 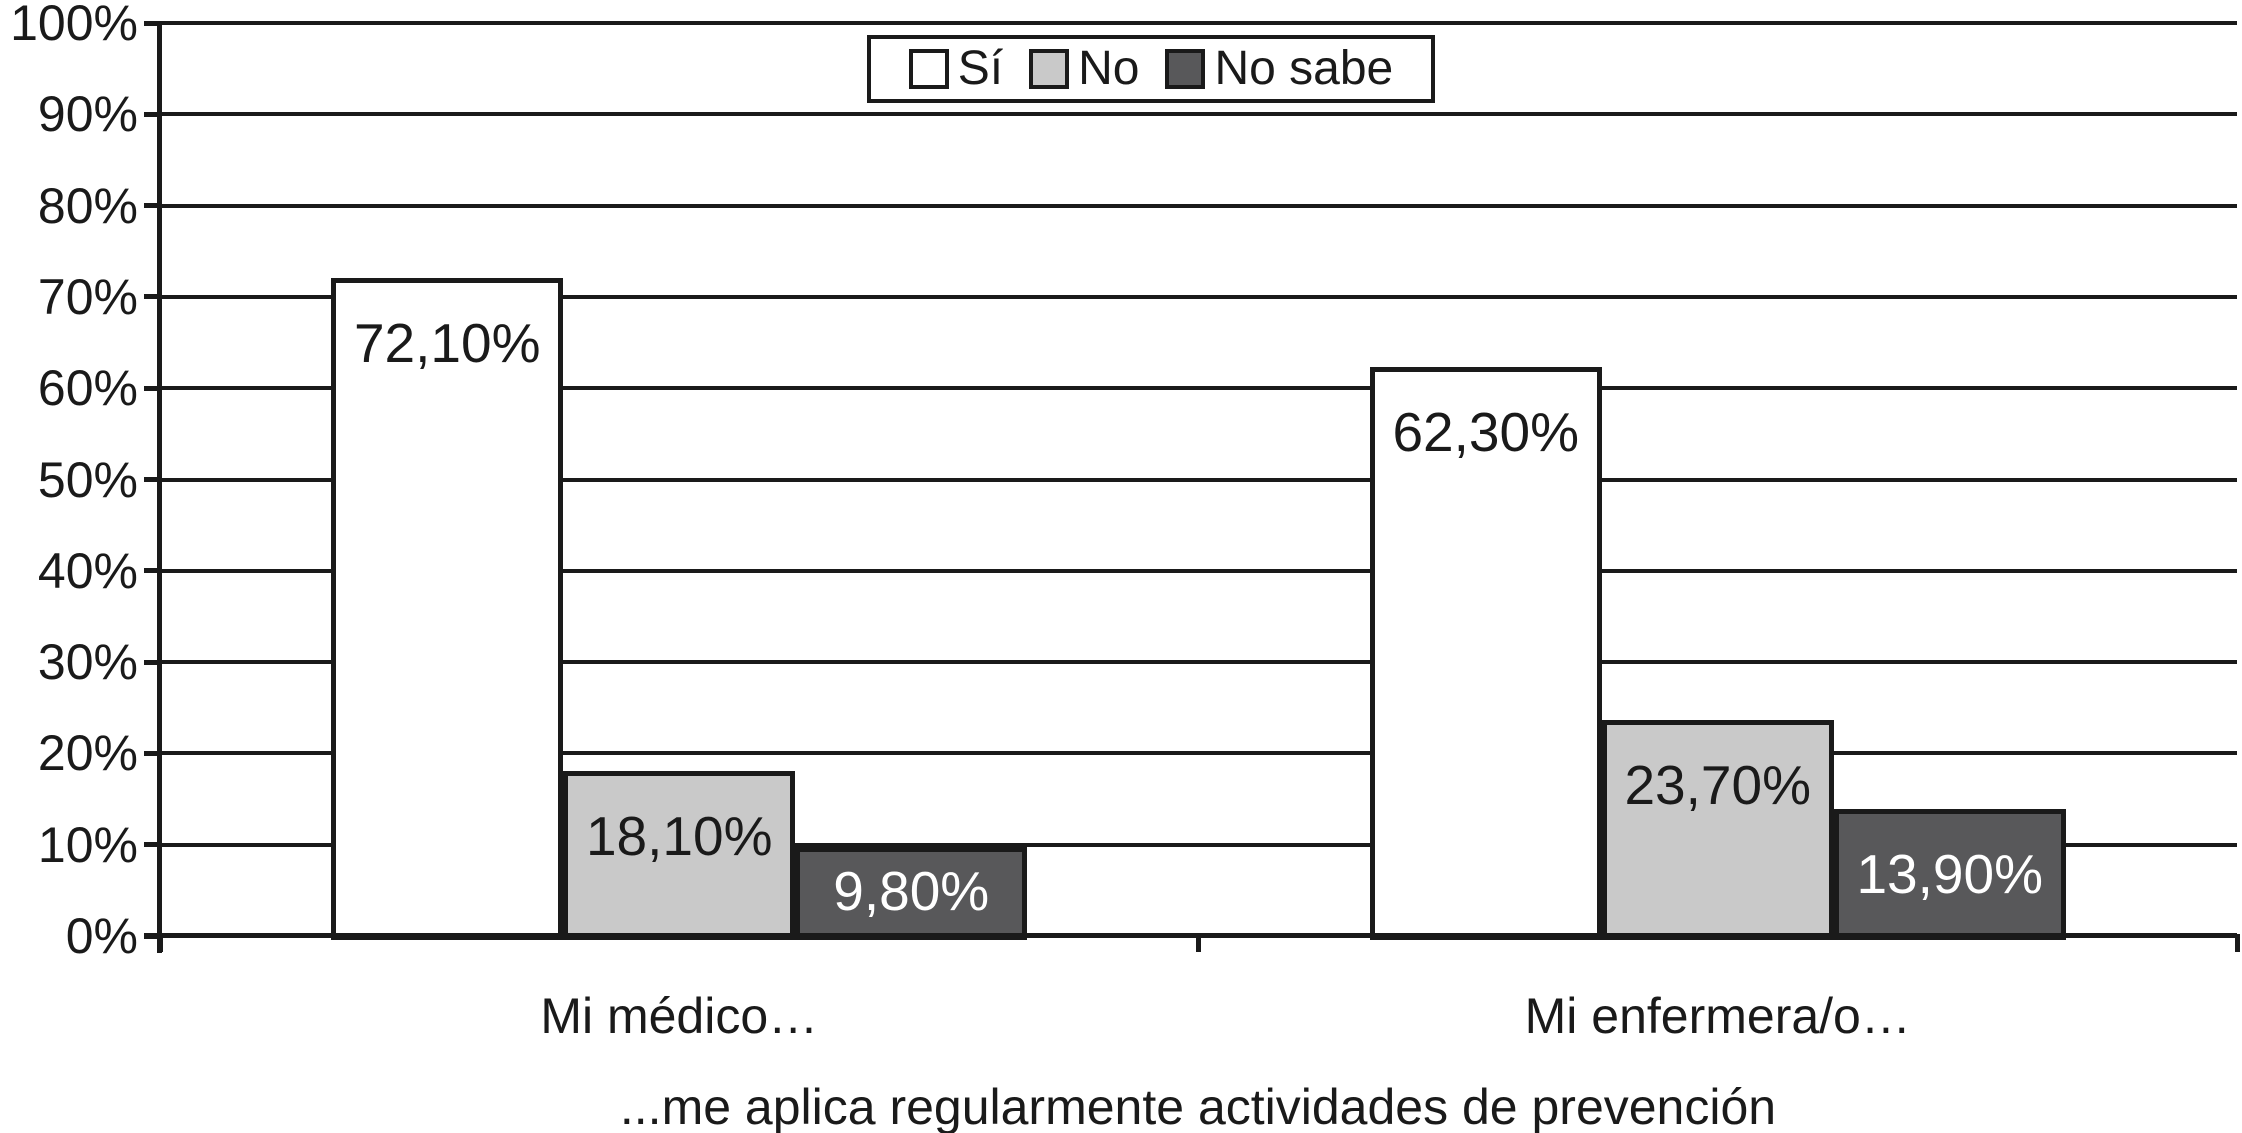 What do you see at coordinates (1304, 68) in the screenshot?
I see `legend-label: No sabe` at bounding box center [1304, 68].